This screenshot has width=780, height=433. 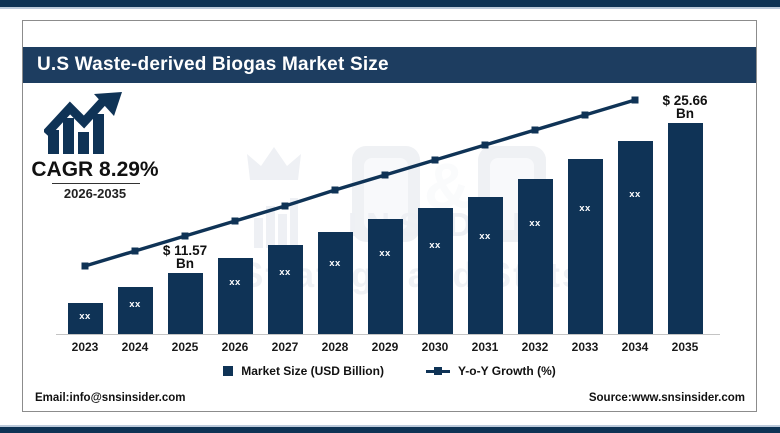 I want to click on x-axis-tick-2029: 2029, so click(x=385, y=347).